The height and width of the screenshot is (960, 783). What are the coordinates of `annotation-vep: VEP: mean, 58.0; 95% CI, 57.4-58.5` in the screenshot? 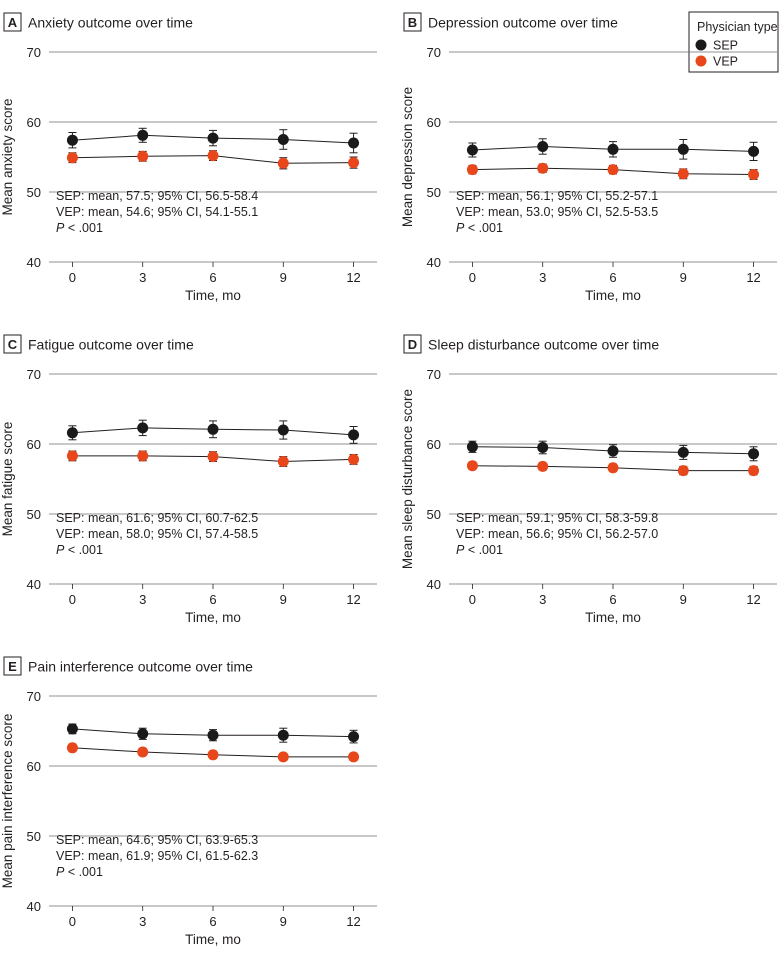 It's located at (157, 534).